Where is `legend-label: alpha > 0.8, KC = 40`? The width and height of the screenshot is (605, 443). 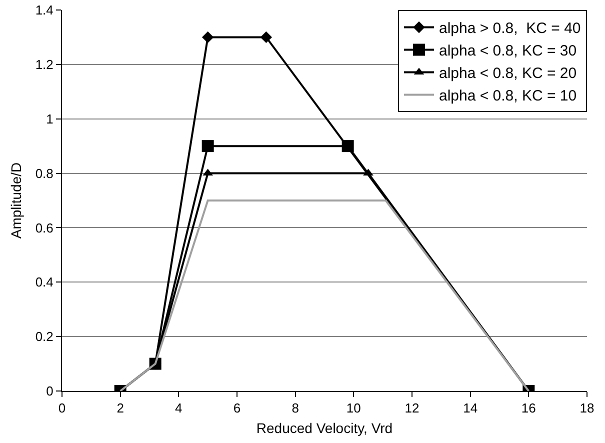 legend-label: alpha > 0.8, KC = 40 is located at coordinates (510, 29).